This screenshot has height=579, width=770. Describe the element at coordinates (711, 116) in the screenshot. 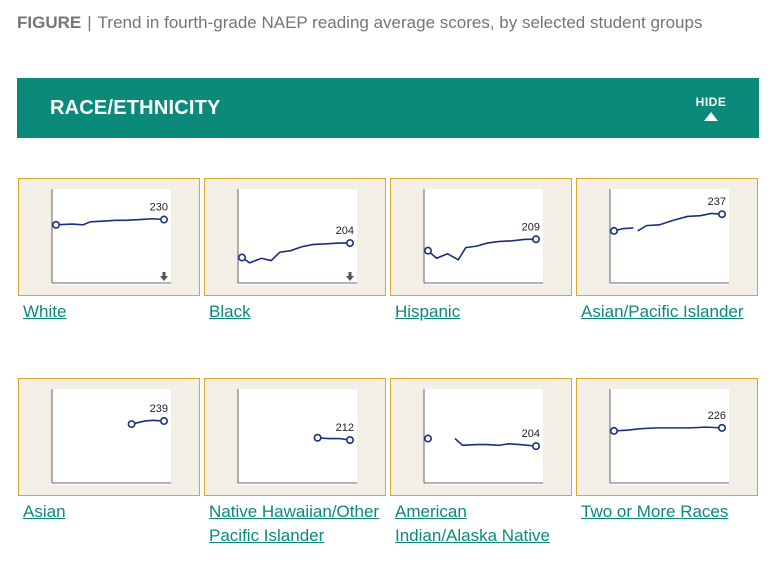

I see `triangle-up-icon` at that location.